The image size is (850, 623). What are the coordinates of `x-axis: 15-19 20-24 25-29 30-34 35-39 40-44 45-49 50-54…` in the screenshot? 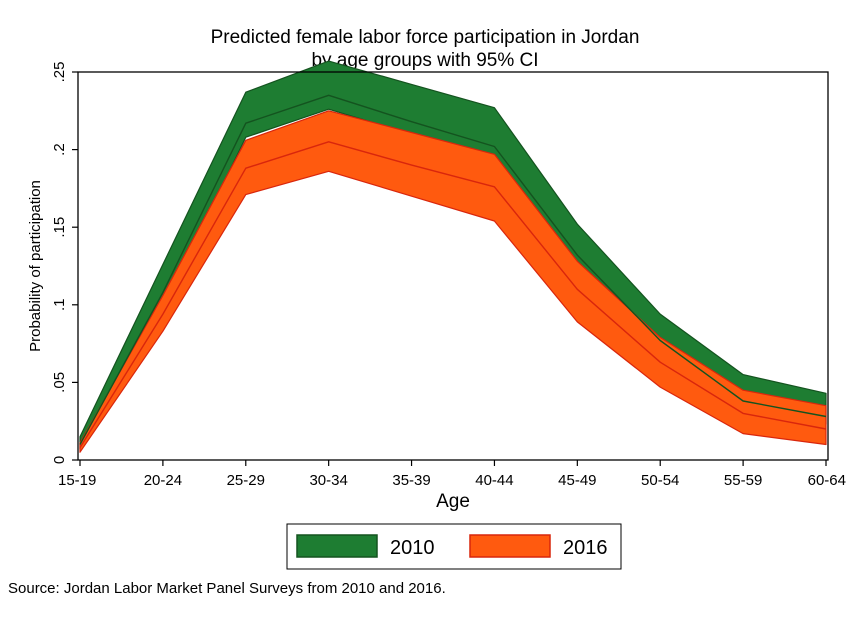 It's located at (452, 474).